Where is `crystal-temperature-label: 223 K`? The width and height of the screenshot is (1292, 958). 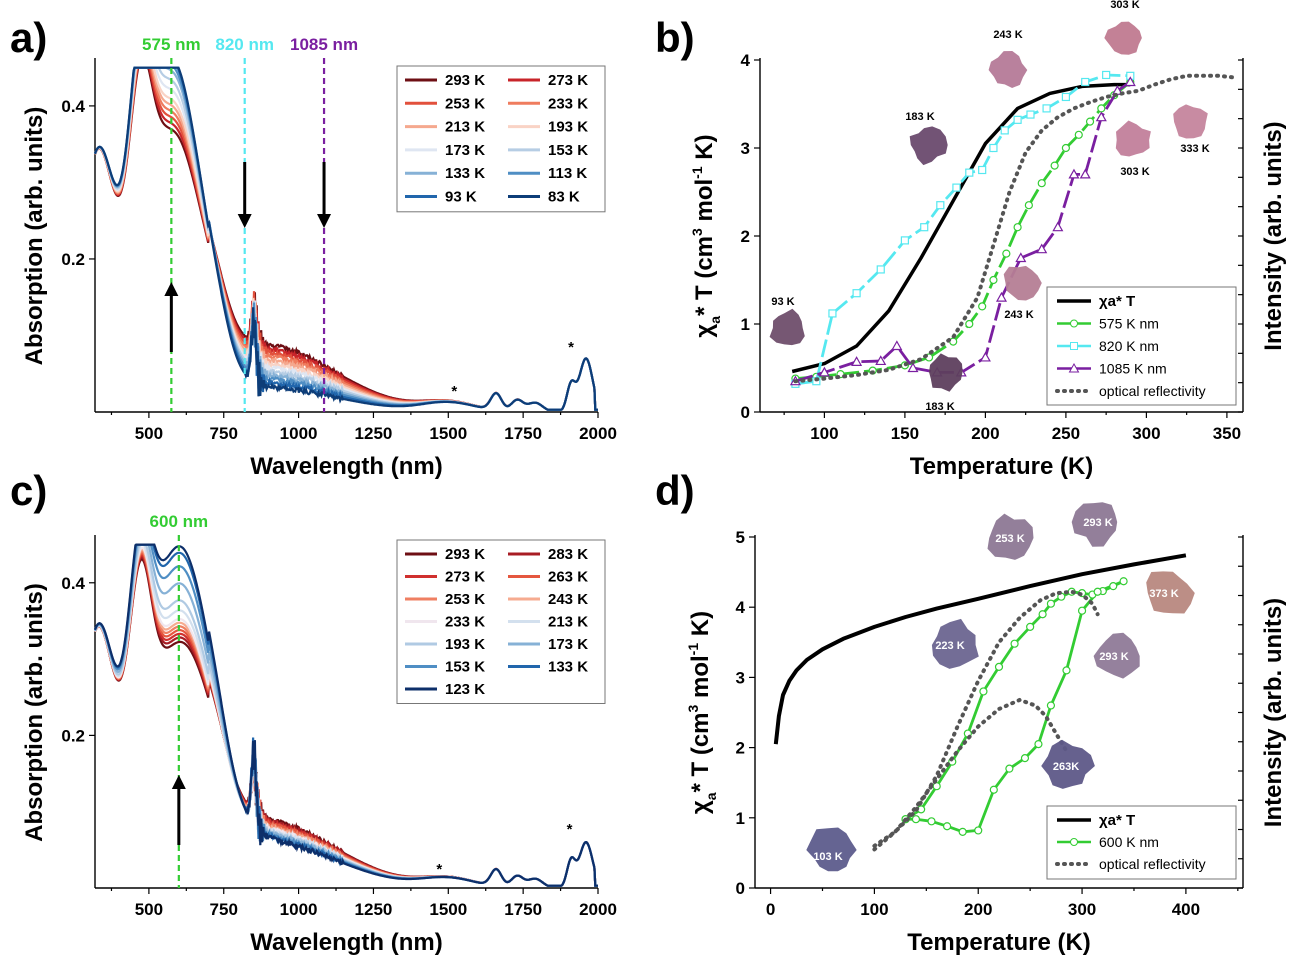 crystal-temperature-label: 223 K is located at coordinates (949, 646).